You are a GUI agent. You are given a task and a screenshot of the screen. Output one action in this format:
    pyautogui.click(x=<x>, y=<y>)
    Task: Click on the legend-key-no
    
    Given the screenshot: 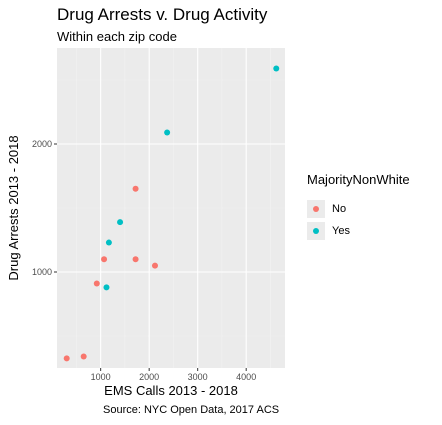 What is the action you would take?
    pyautogui.click(x=316, y=209)
    